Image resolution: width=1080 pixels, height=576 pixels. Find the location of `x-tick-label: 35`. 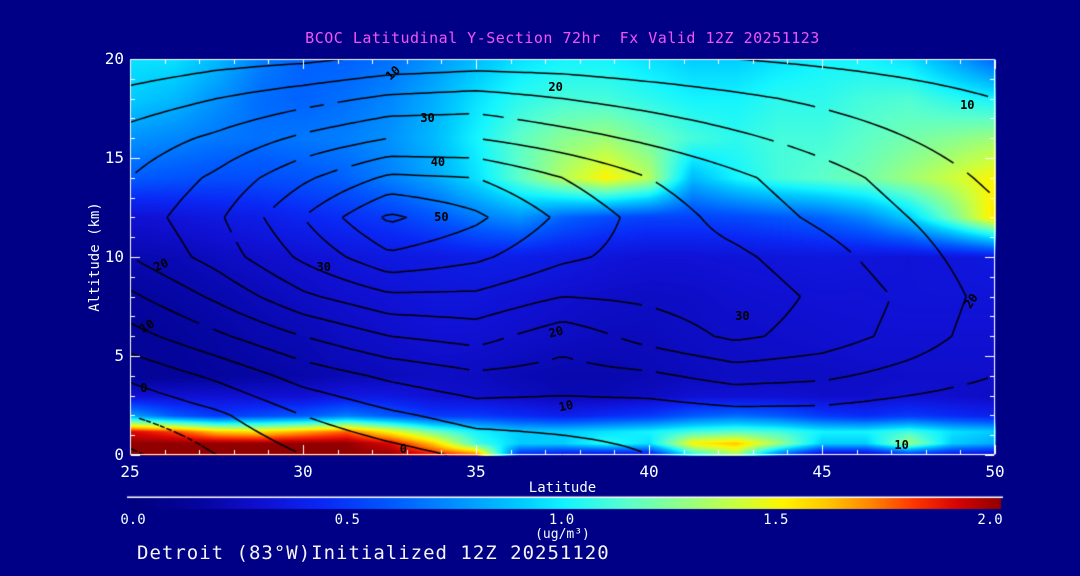

x-tick-label: 35 is located at coordinates (476, 471).